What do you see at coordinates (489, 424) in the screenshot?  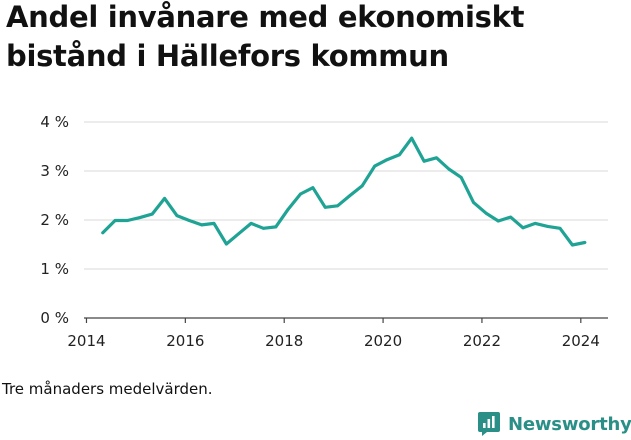 I see `newsworthy-logo-icon` at bounding box center [489, 424].